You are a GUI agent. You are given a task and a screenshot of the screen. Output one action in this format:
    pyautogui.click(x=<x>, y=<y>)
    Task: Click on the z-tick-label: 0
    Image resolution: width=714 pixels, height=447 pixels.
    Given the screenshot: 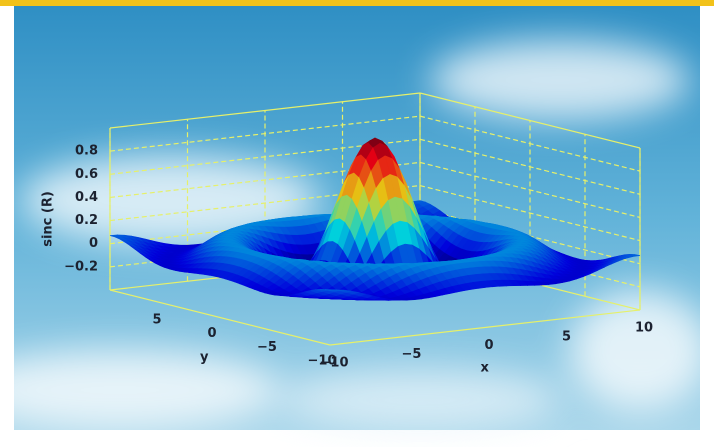 What is the action you would take?
    pyautogui.click(x=93, y=243)
    